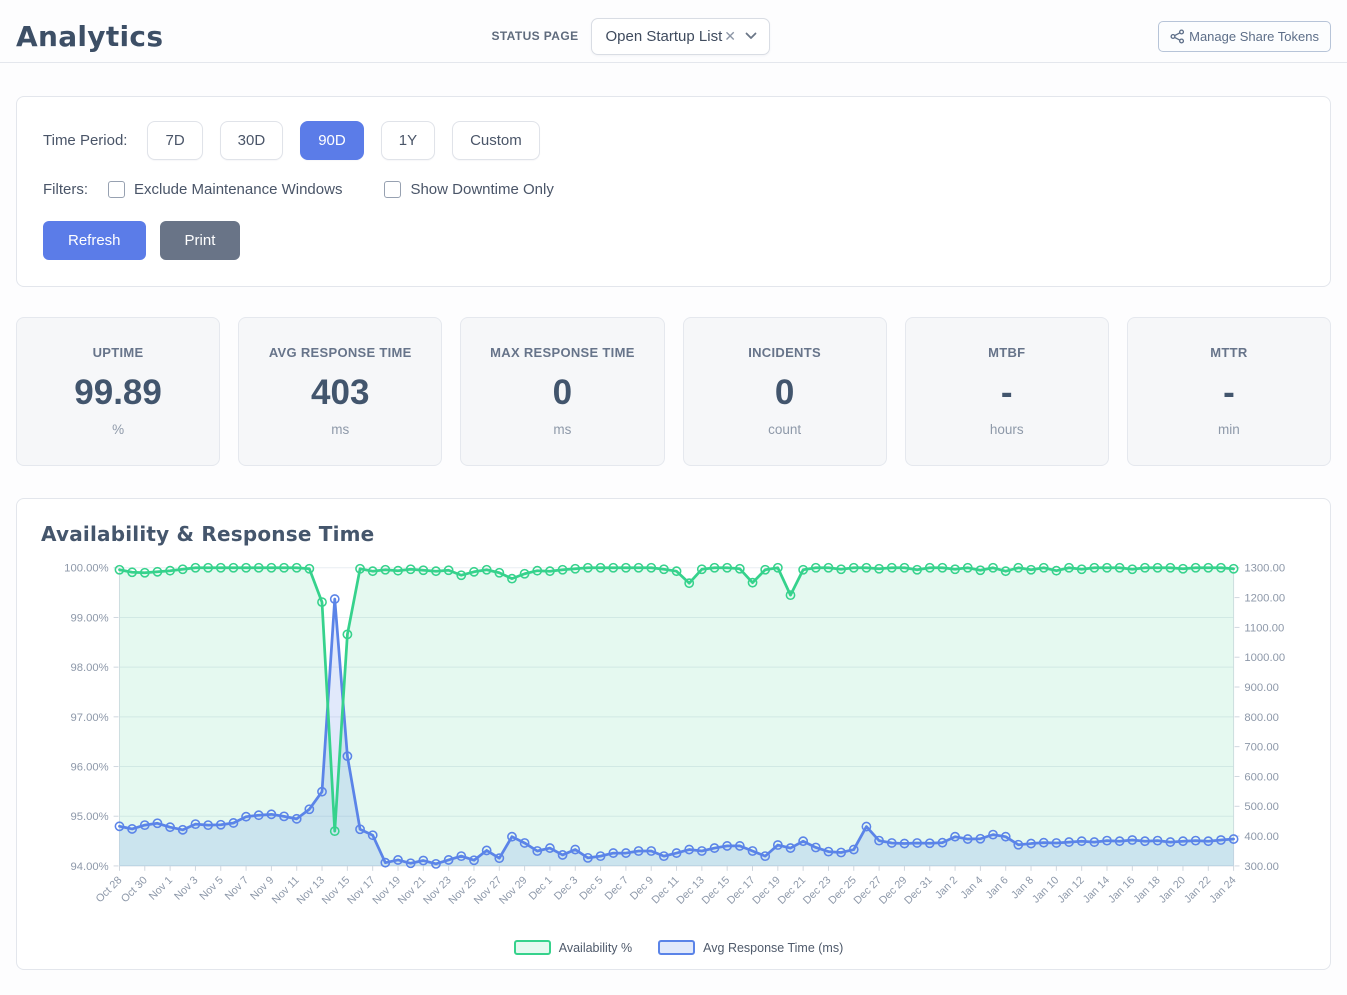 The height and width of the screenshot is (995, 1347). Describe the element at coordinates (109, 889) in the screenshot. I see `svg-text: Oct 28` at that location.